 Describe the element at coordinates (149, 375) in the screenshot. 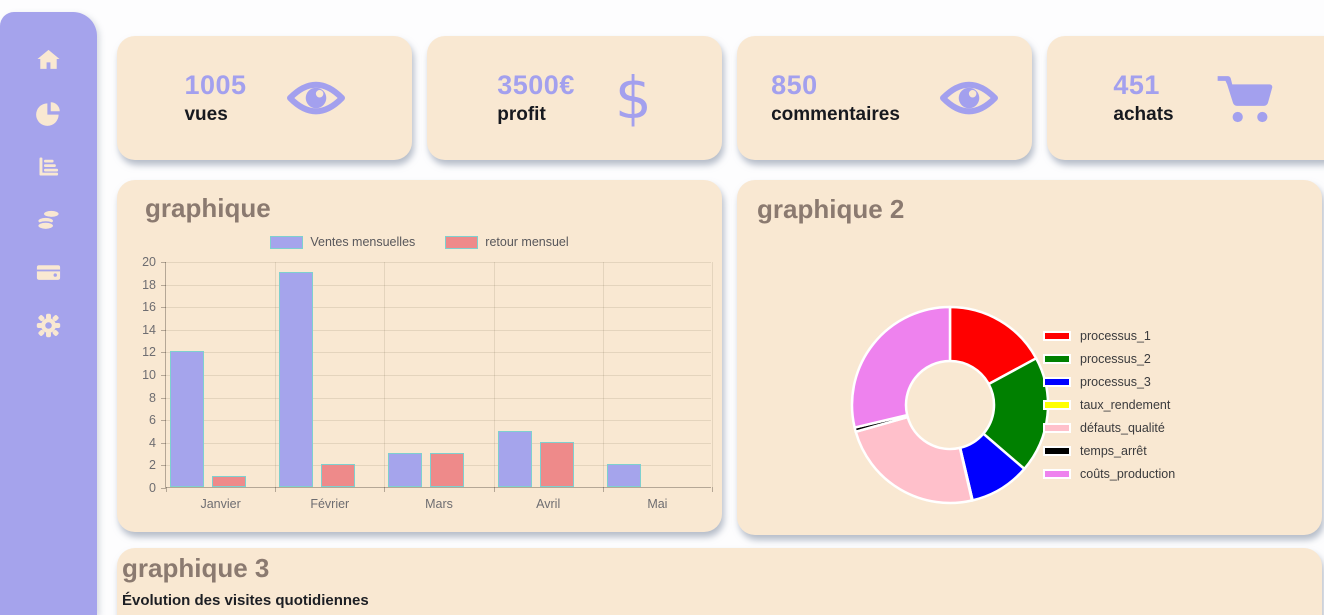

I see `y-axis-label: 10` at that location.